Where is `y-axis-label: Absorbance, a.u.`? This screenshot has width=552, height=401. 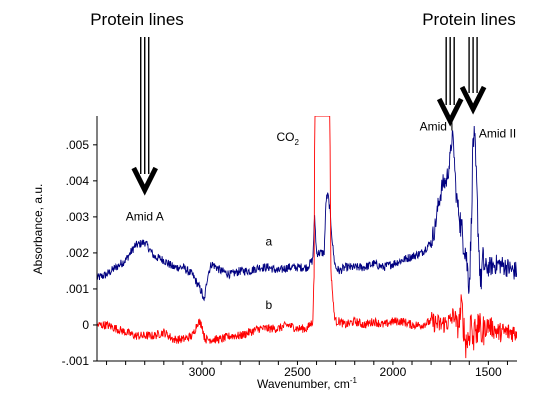 y-axis-label: Absorbance, a.u. is located at coordinates (38, 229).